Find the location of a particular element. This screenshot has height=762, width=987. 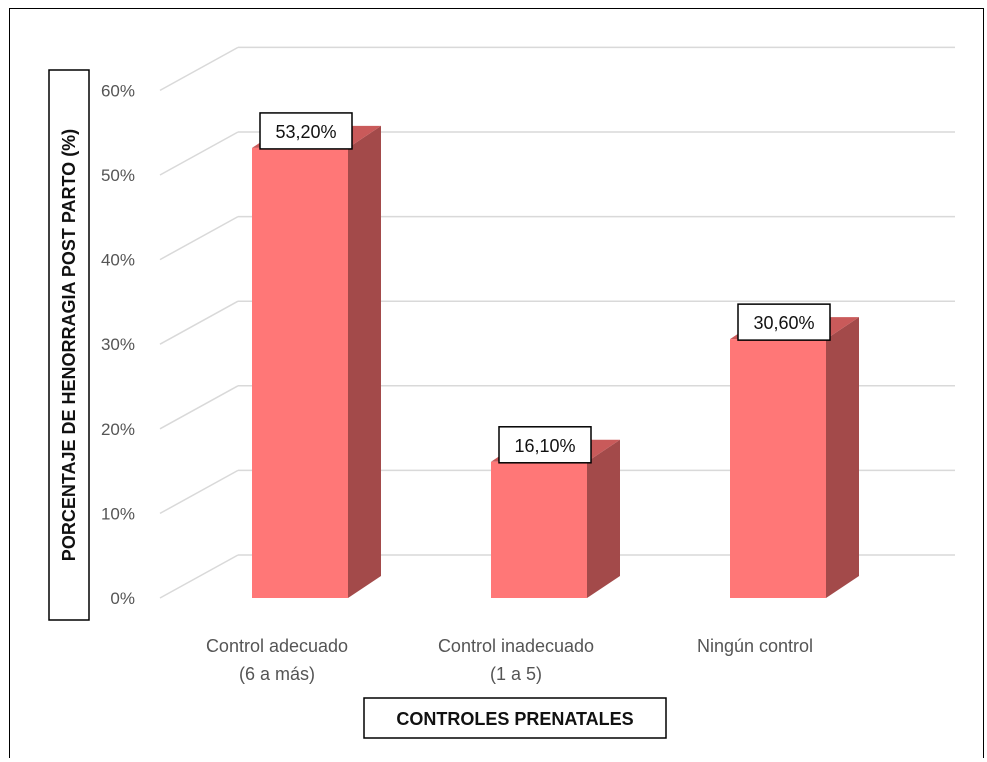

data-label: 53,20% is located at coordinates (305, 132).